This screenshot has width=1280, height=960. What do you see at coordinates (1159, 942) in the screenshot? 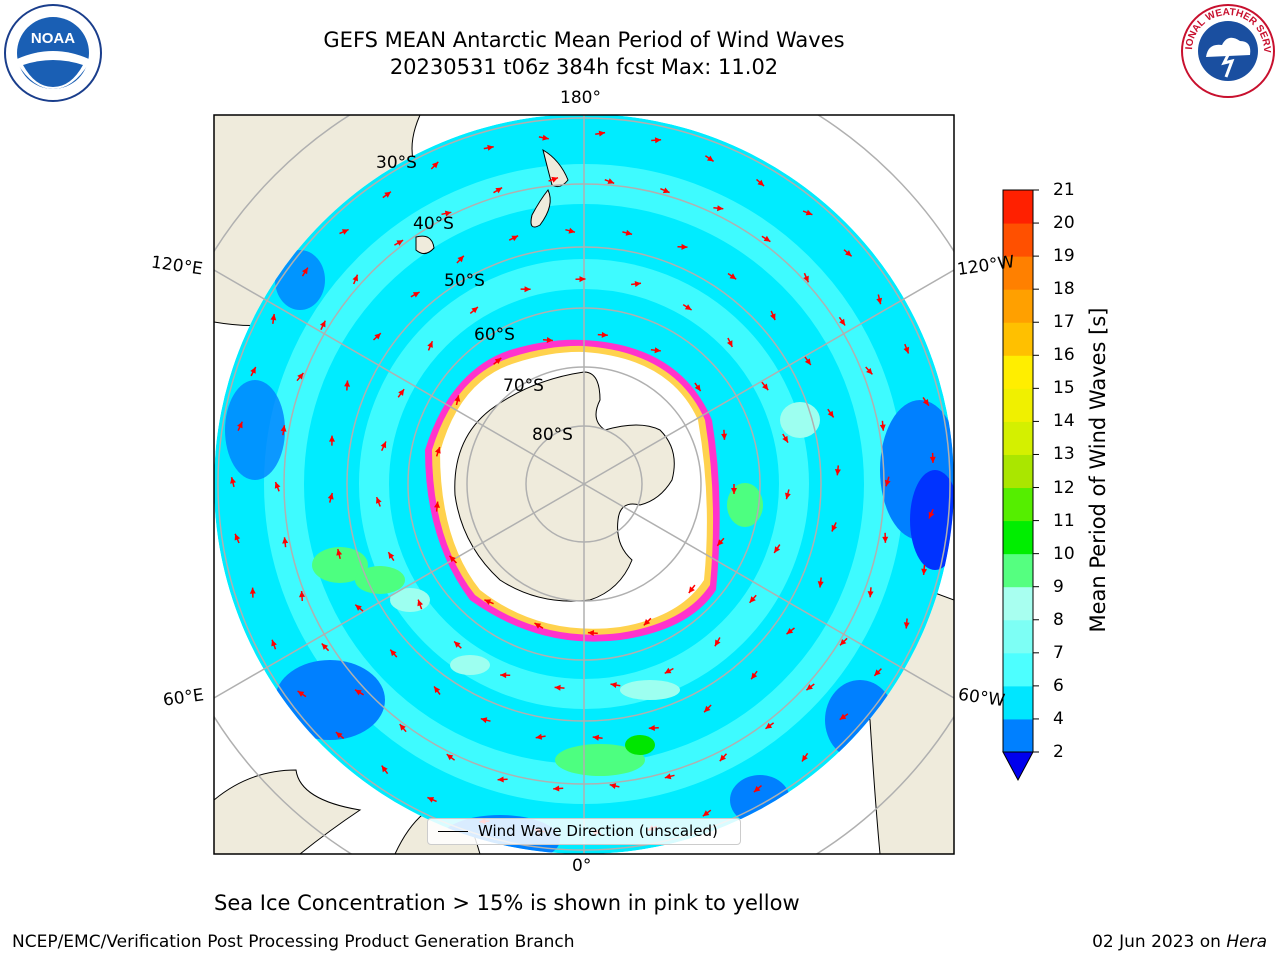
I see `footer-date-text: 02 Jun 2023 on` at bounding box center [1159, 942].